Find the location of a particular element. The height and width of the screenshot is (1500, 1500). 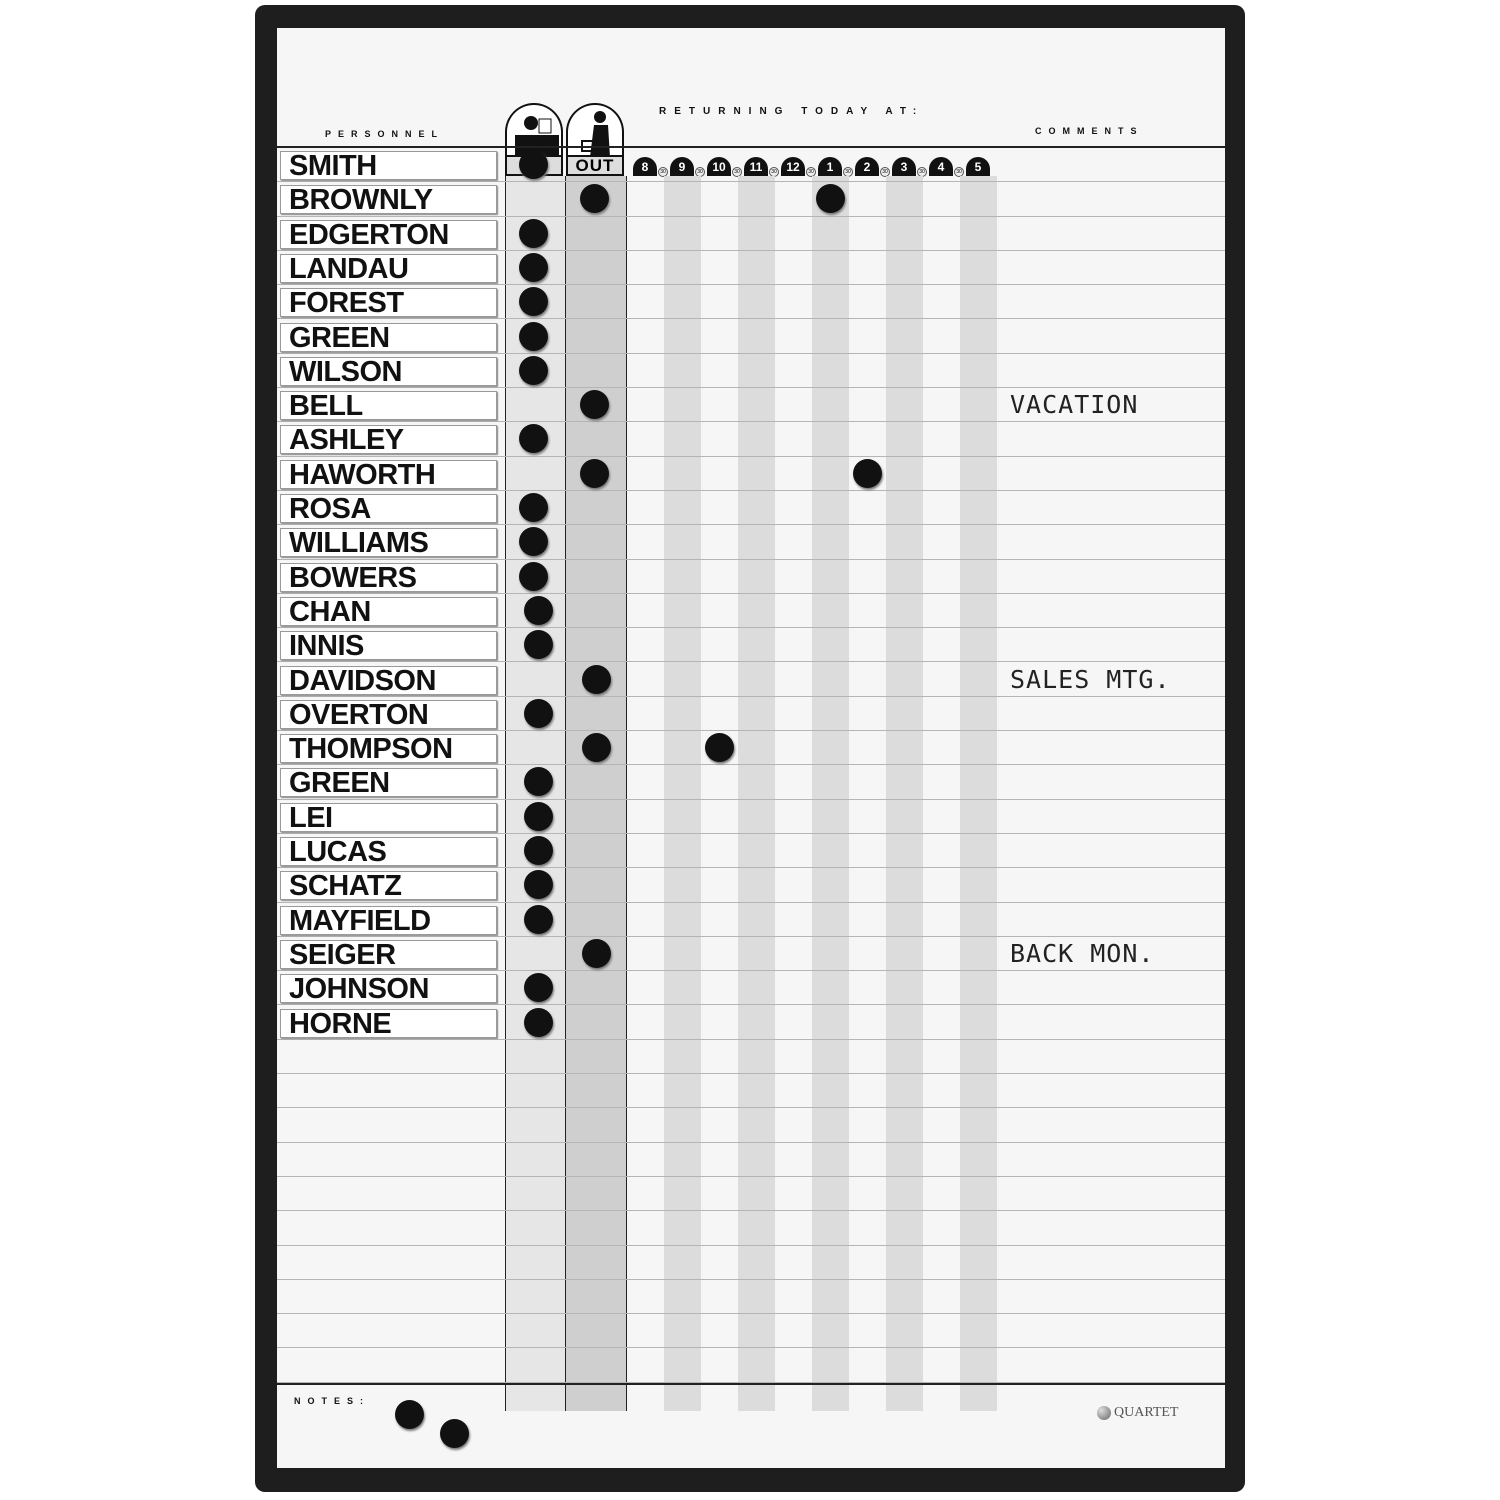

name-strip: SEIGER is located at coordinates (388, 954).